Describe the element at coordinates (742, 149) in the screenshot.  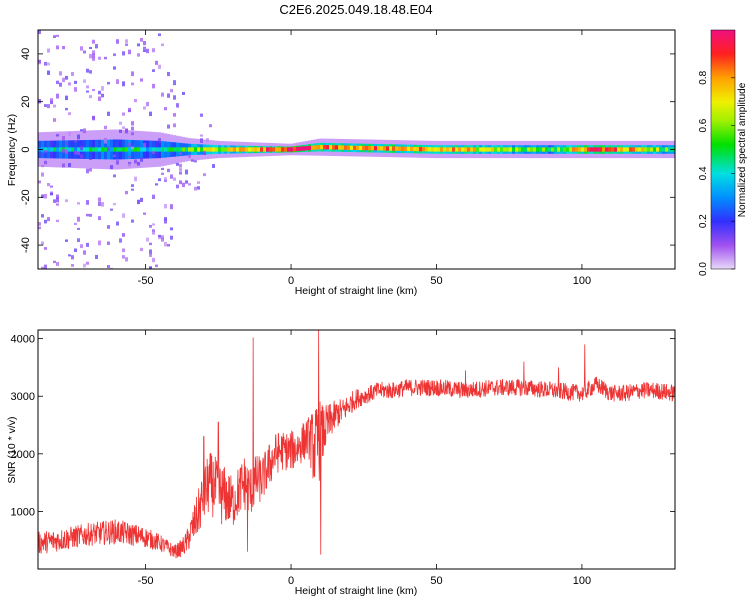
I see `colorbar-label: Normalized spectral amplitude` at that location.